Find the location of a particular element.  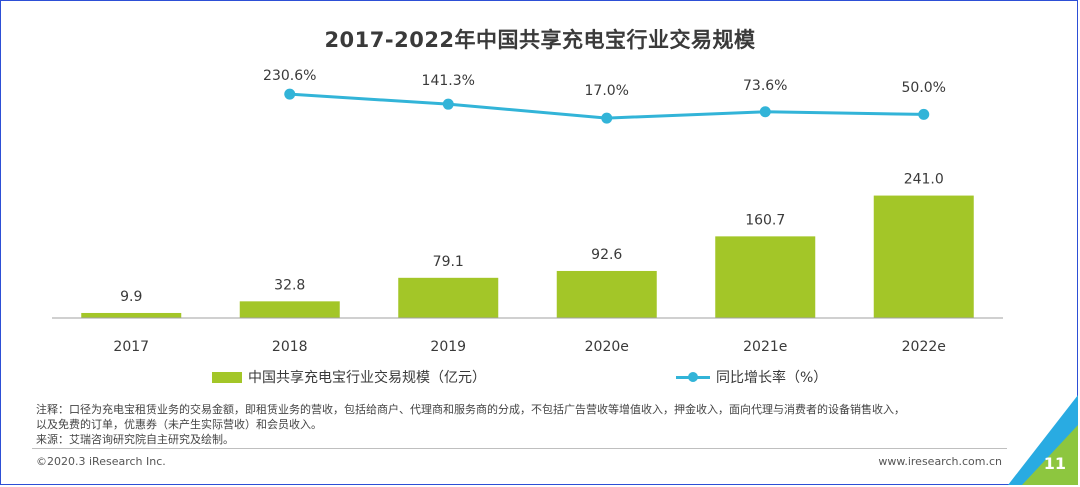

page-number: 11 is located at coordinates (1054, 463).